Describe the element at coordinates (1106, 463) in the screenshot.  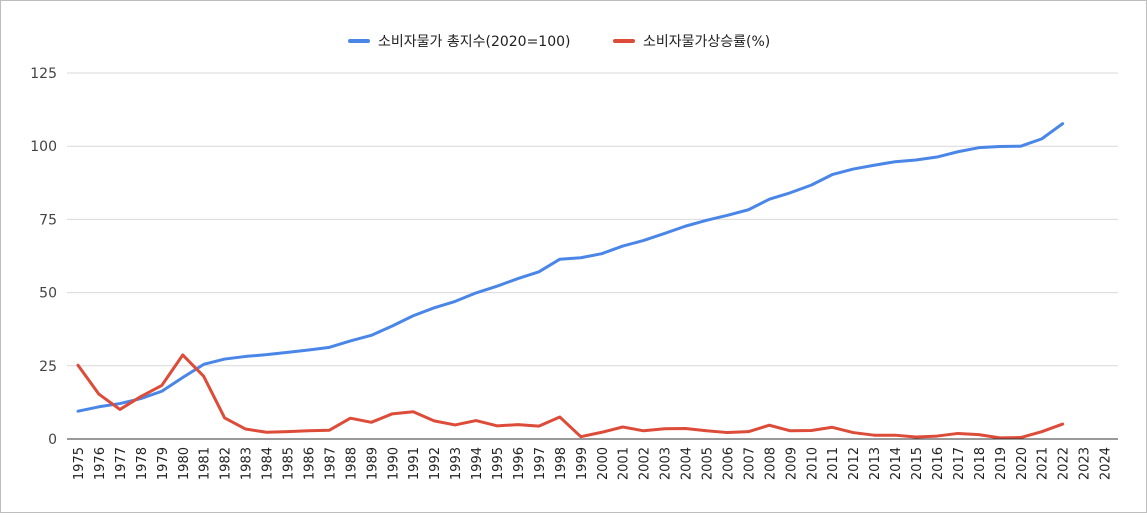
I see `x-tick-label: 2024` at that location.